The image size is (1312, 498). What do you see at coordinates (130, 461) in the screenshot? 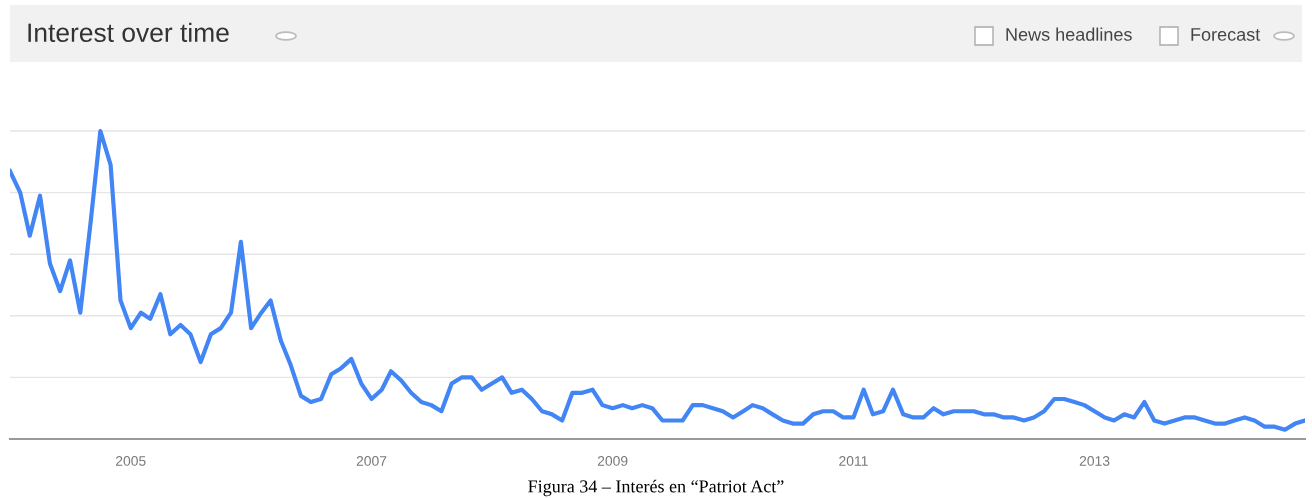
I see `x-tick-label: 2005` at bounding box center [130, 461].